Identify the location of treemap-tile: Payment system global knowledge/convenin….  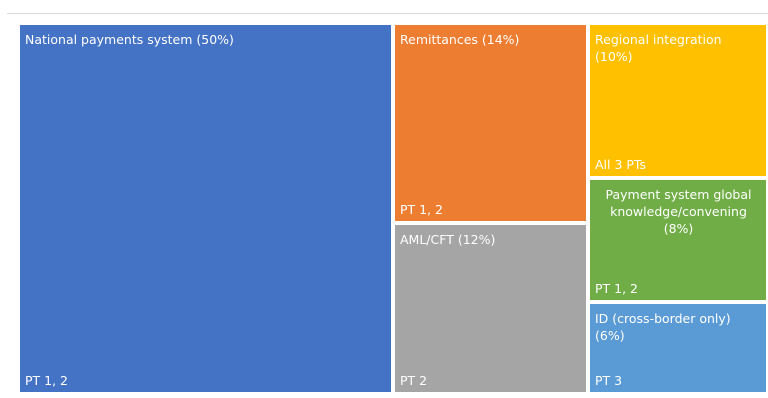
(678, 240).